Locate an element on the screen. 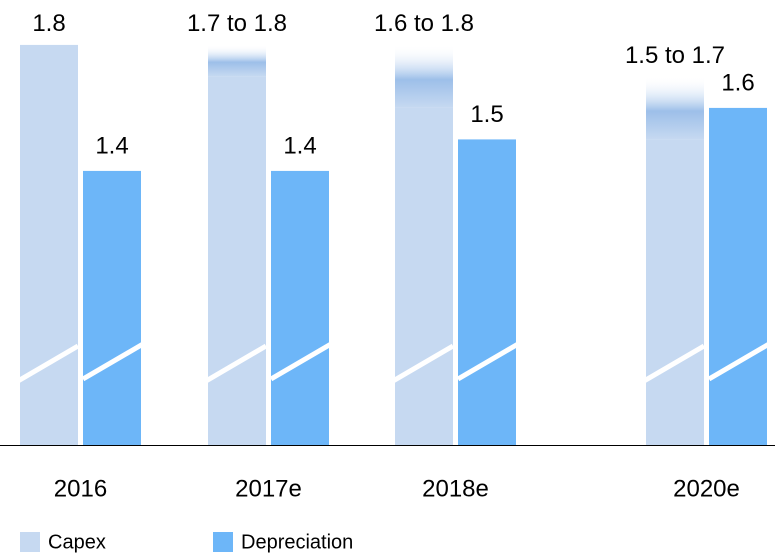 This screenshot has width=775, height=557. capex-label: 1.7 to 1.8 is located at coordinates (237, 23).